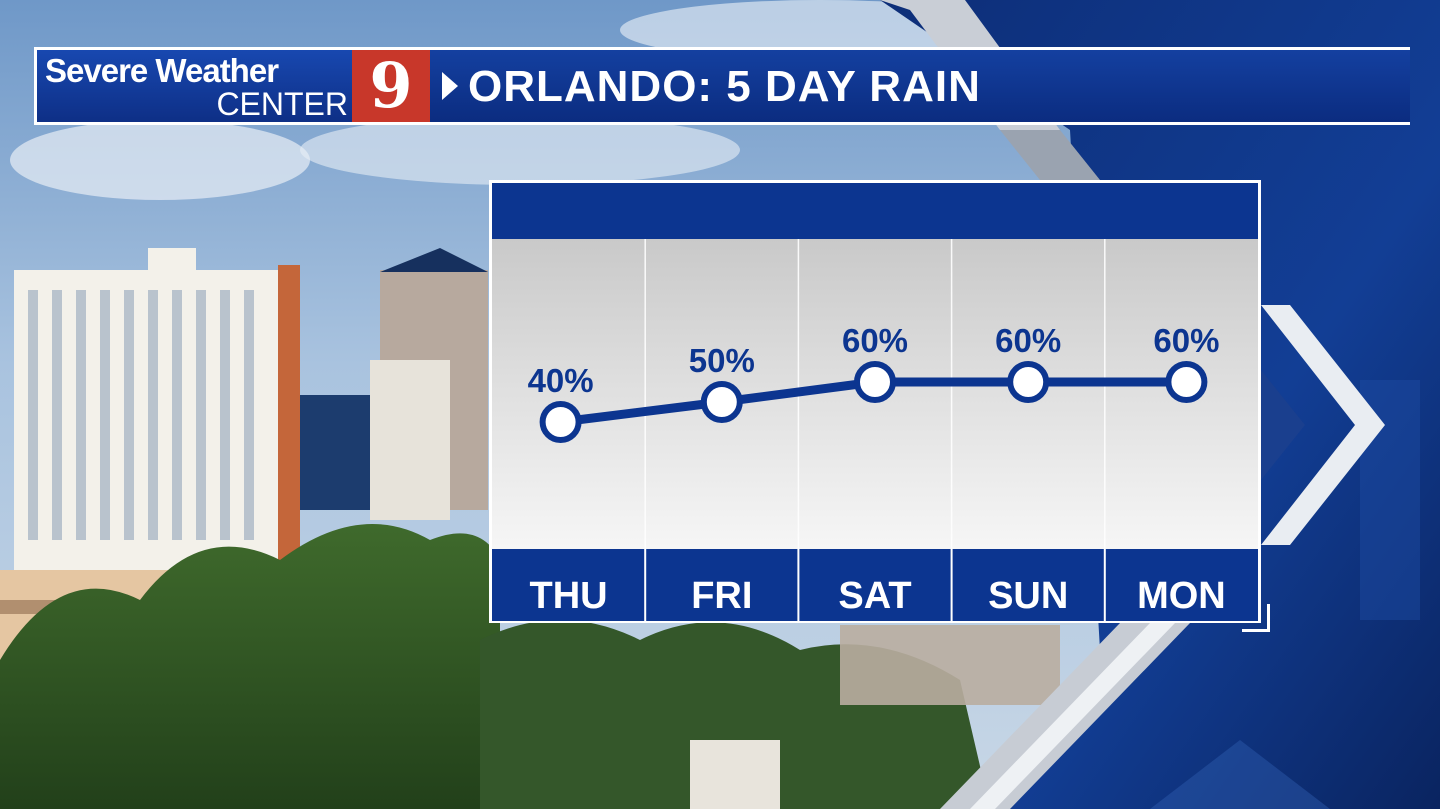 The image size is (1440, 809). I want to click on channel-logo-number: 9, so click(391, 85).